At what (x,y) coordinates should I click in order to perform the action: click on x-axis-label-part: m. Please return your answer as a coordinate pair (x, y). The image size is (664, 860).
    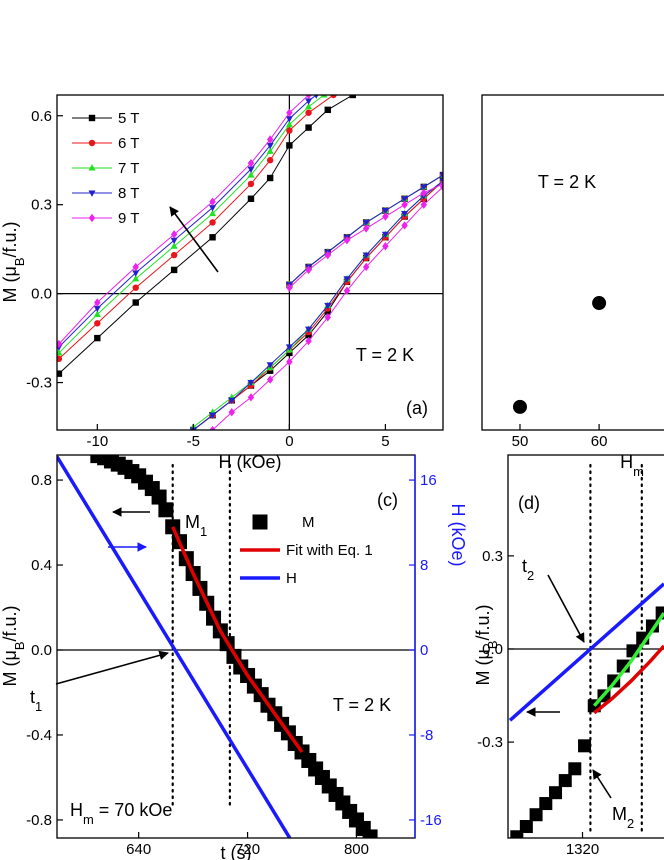
    Looking at the image, I should click on (638, 471).